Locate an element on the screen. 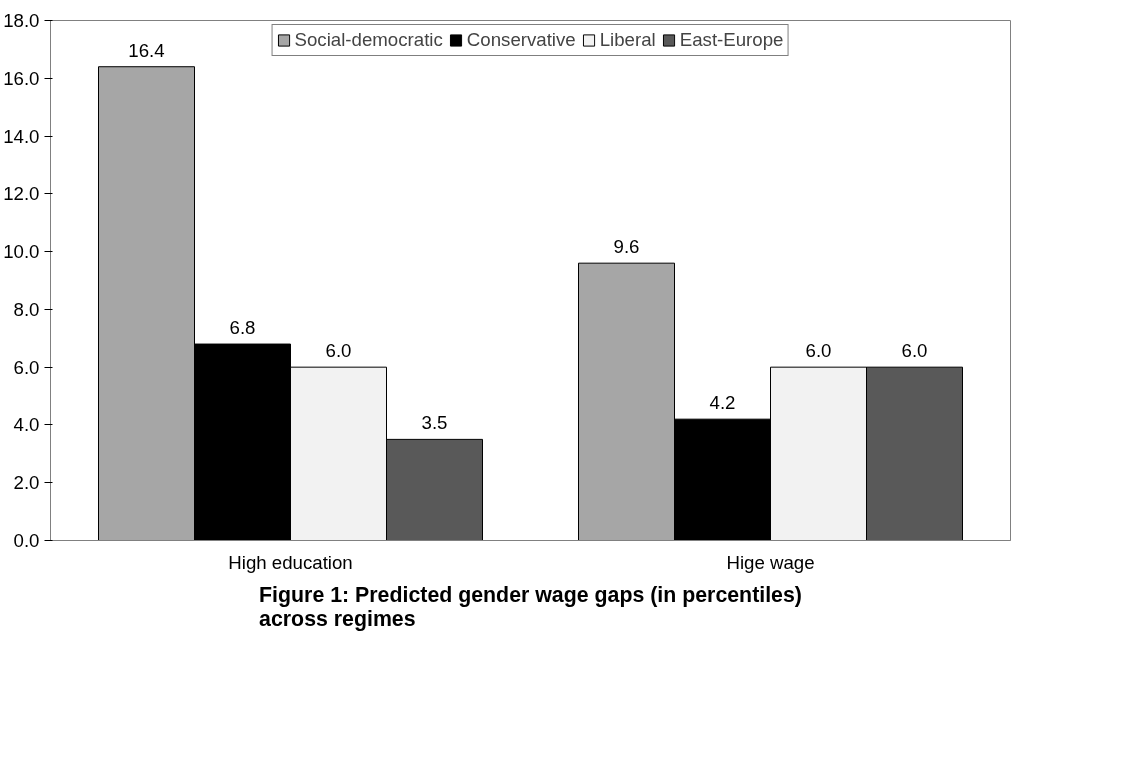 Image resolution: width=1122 pixels, height=782 pixels. y-tick-label: 0.0 is located at coordinates (26, 540).